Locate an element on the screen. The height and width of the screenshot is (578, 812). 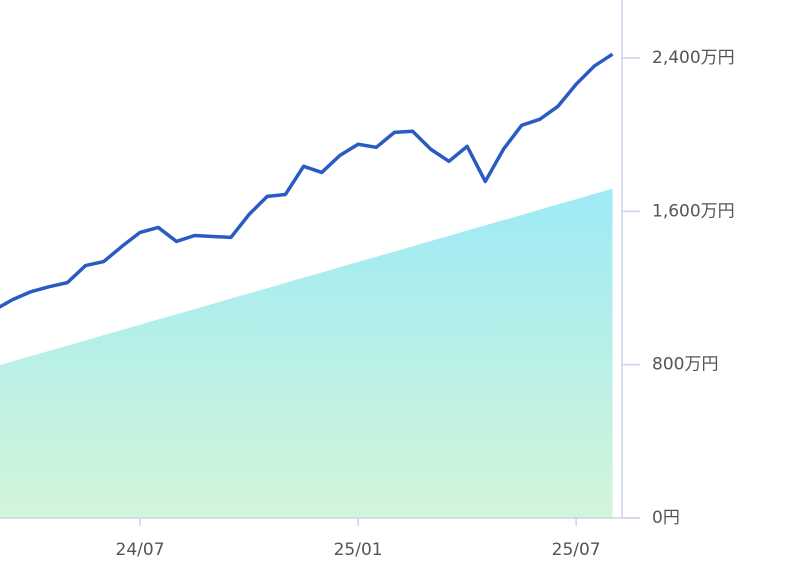
y-tick-label: 0円 is located at coordinates (666, 518).